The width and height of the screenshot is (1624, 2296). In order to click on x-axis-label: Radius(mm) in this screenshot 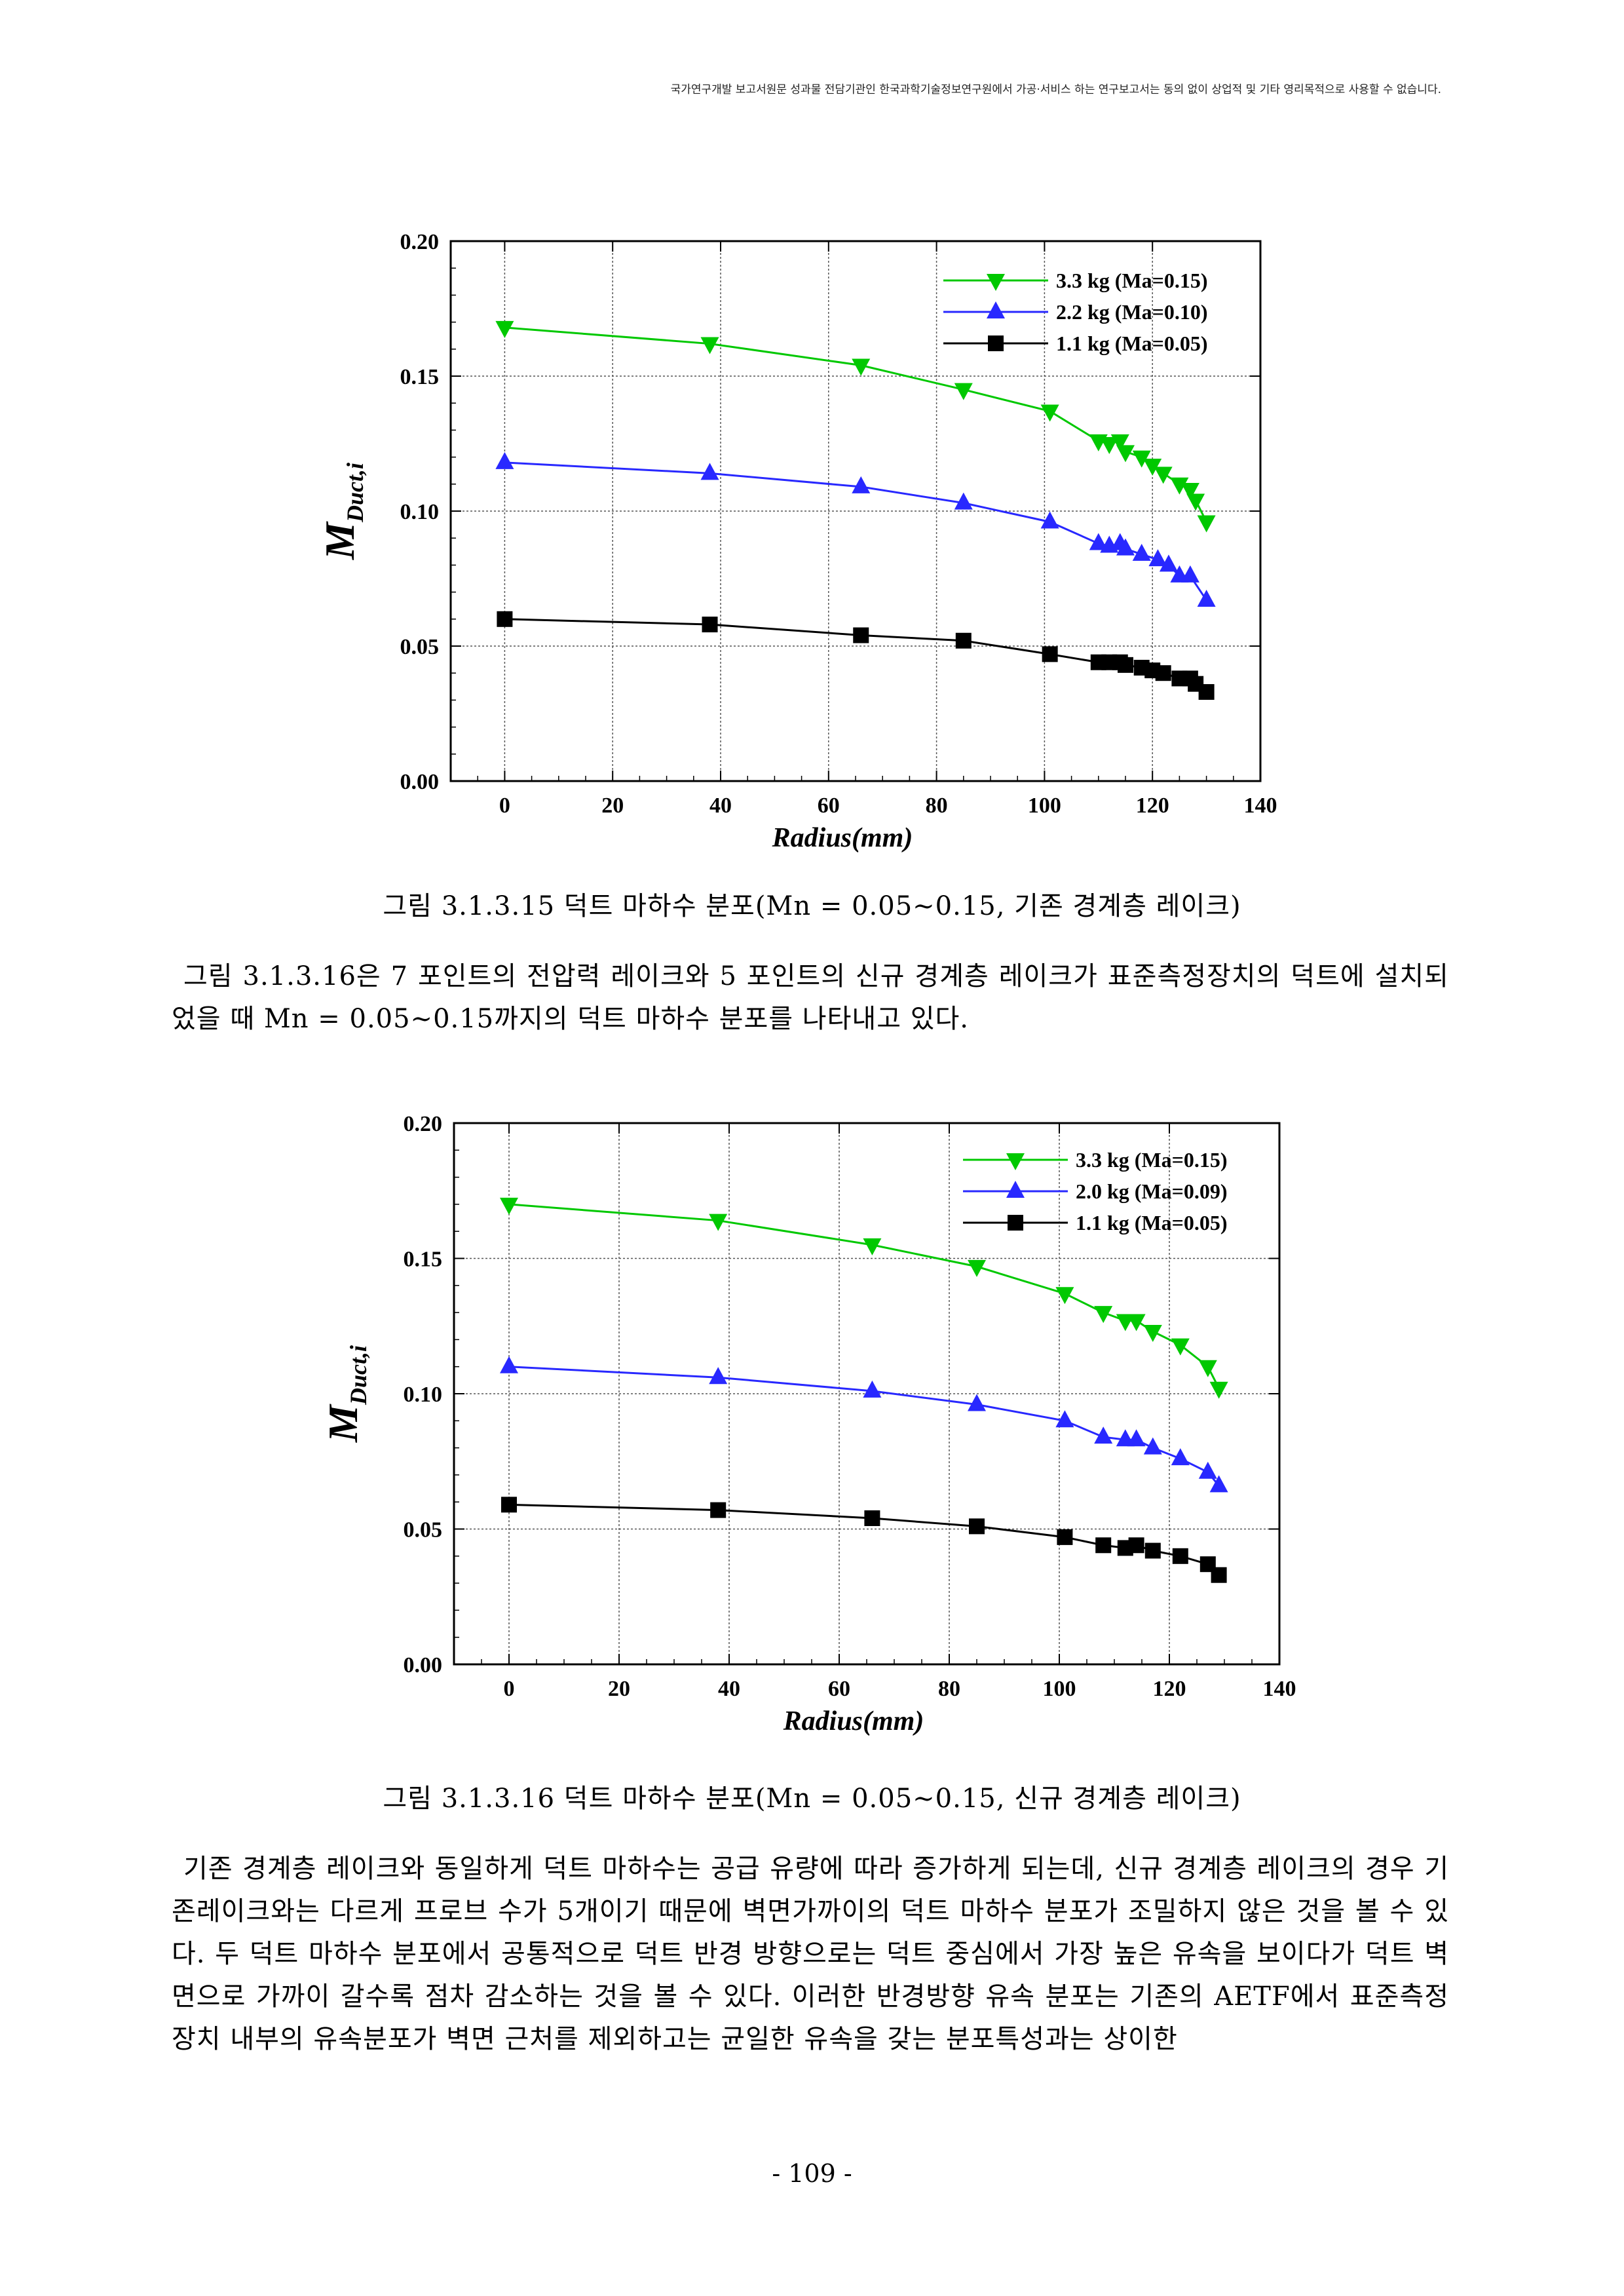, I will do `click(853, 1721)`.